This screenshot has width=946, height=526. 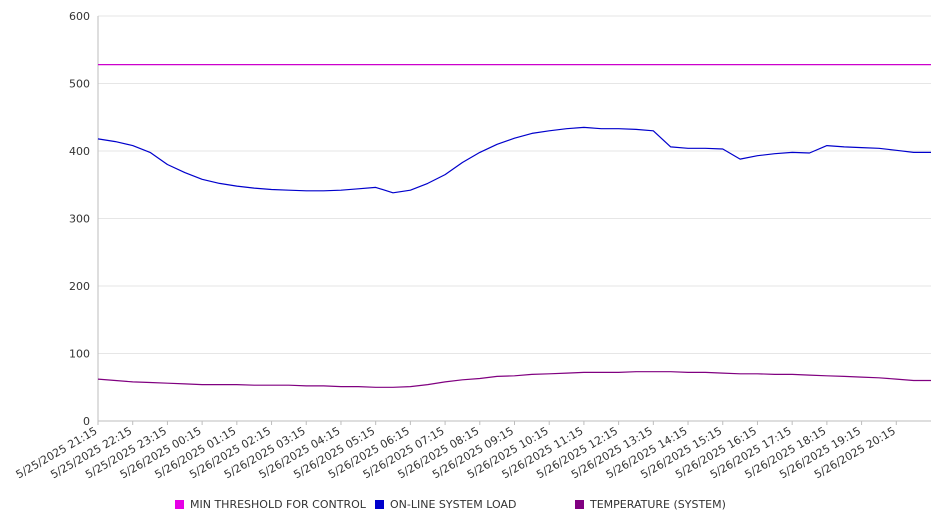 I want to click on legend-item-min-threshold: MIN THRESHOLD FOR CONTROL, so click(x=270, y=504).